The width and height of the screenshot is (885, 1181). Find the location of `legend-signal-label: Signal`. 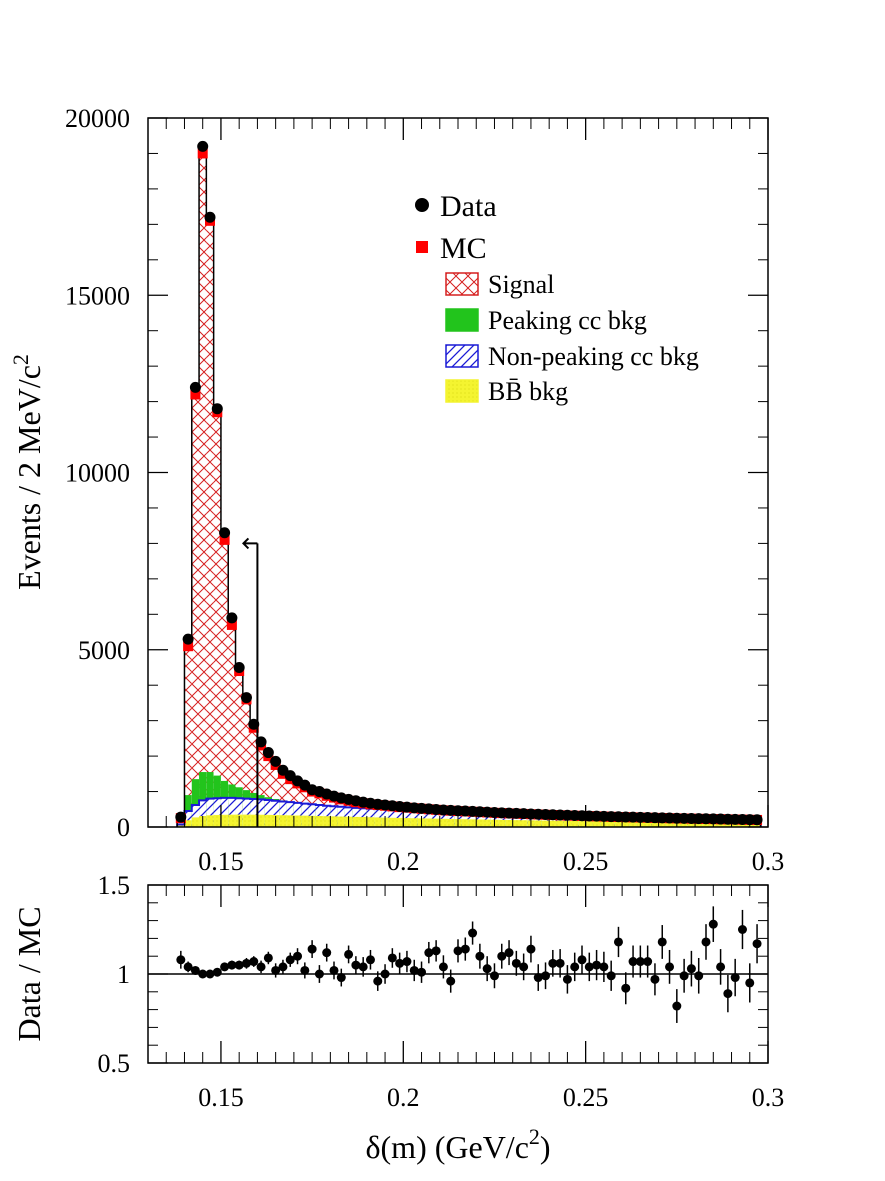

legend-signal-label: Signal is located at coordinates (521, 284).